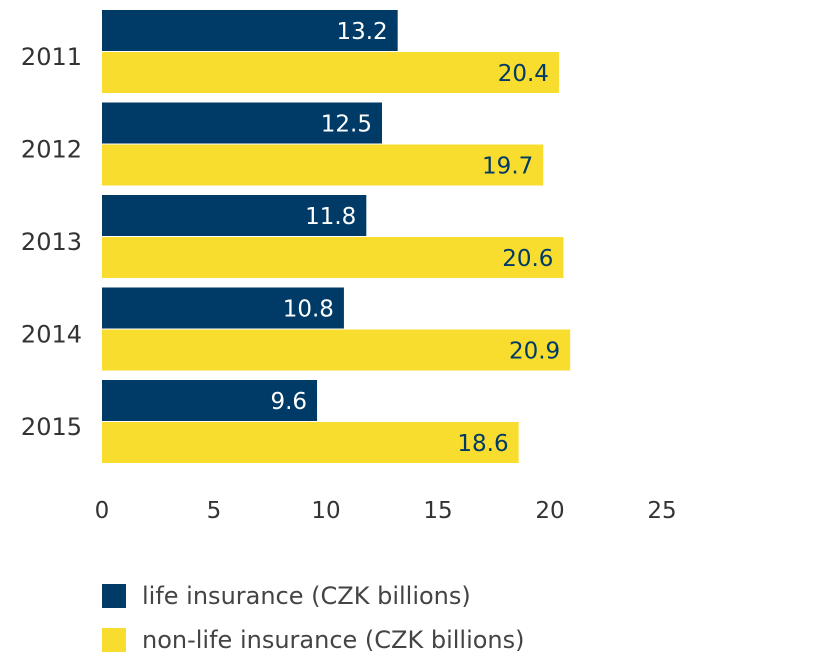 The height and width of the screenshot is (672, 830). I want to click on category-label: 2015, so click(51, 427).